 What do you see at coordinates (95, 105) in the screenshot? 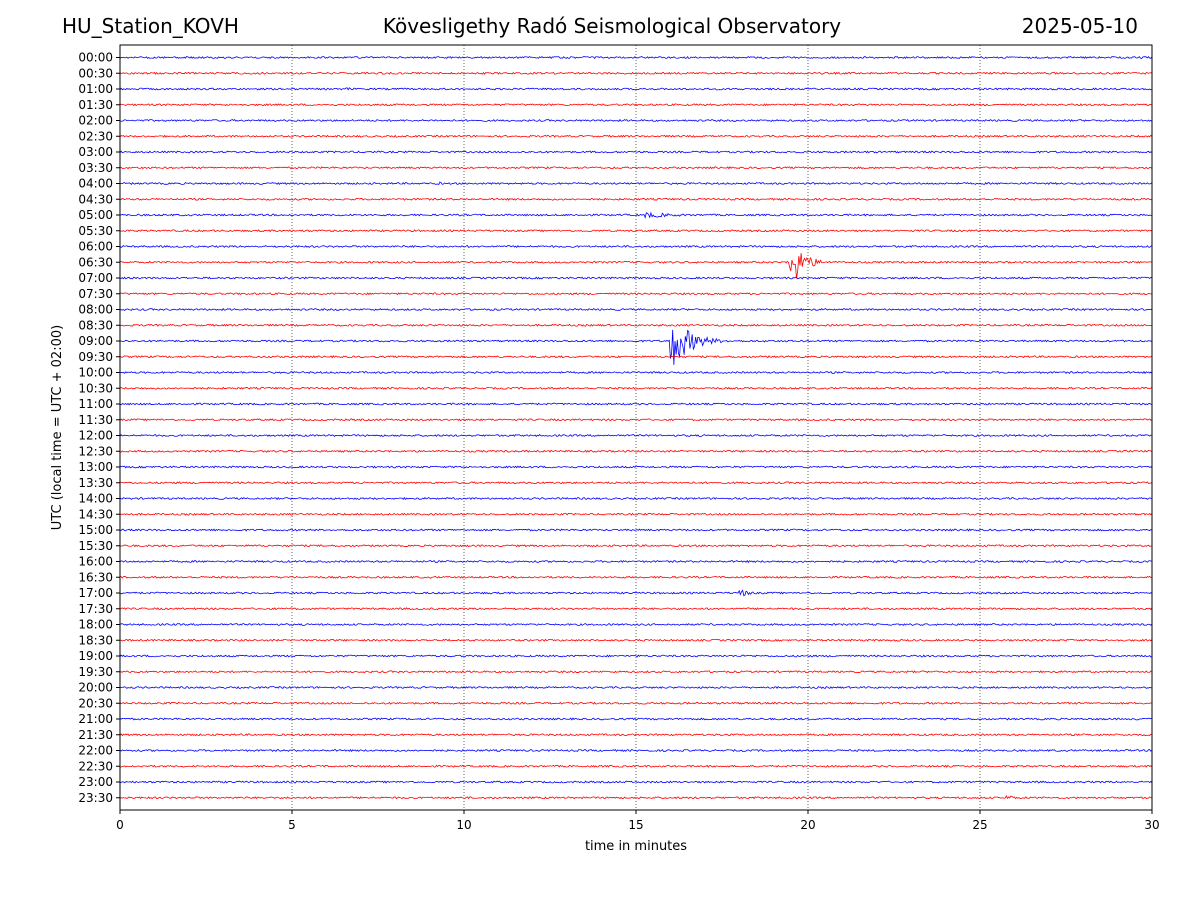
I see `y-tick-label: 01:30` at bounding box center [95, 105].